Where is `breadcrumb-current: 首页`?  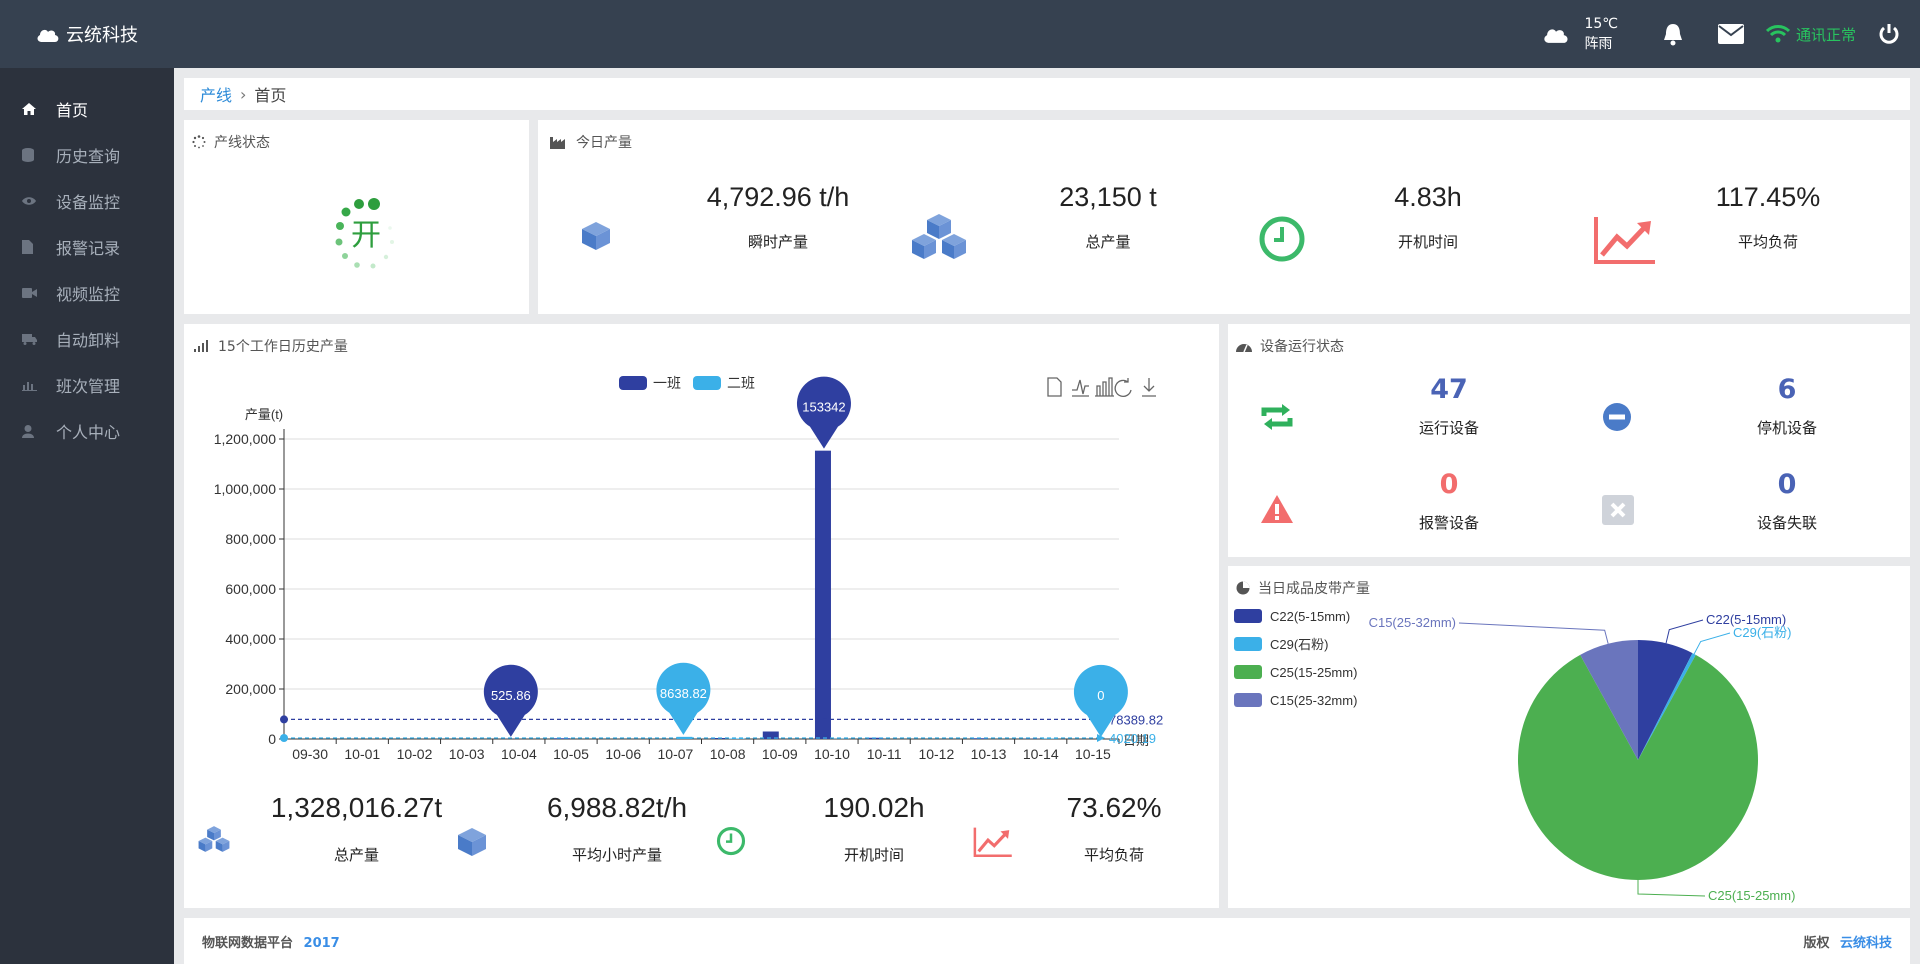
breadcrumb-current: 首页 is located at coordinates (270, 95).